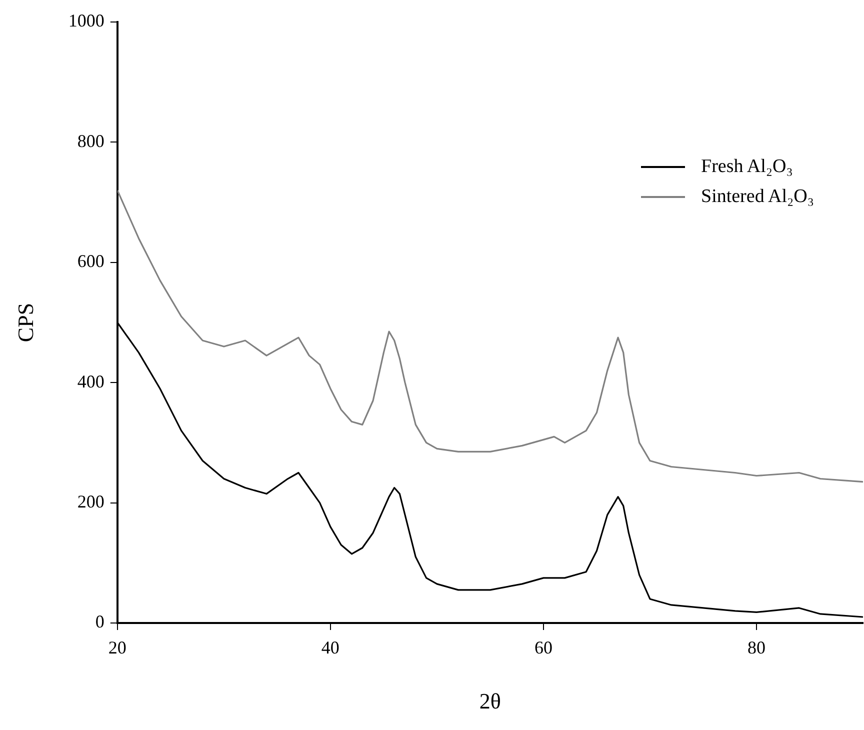 The height and width of the screenshot is (730, 864). I want to click on y-tick-label: 600, so click(90, 261).